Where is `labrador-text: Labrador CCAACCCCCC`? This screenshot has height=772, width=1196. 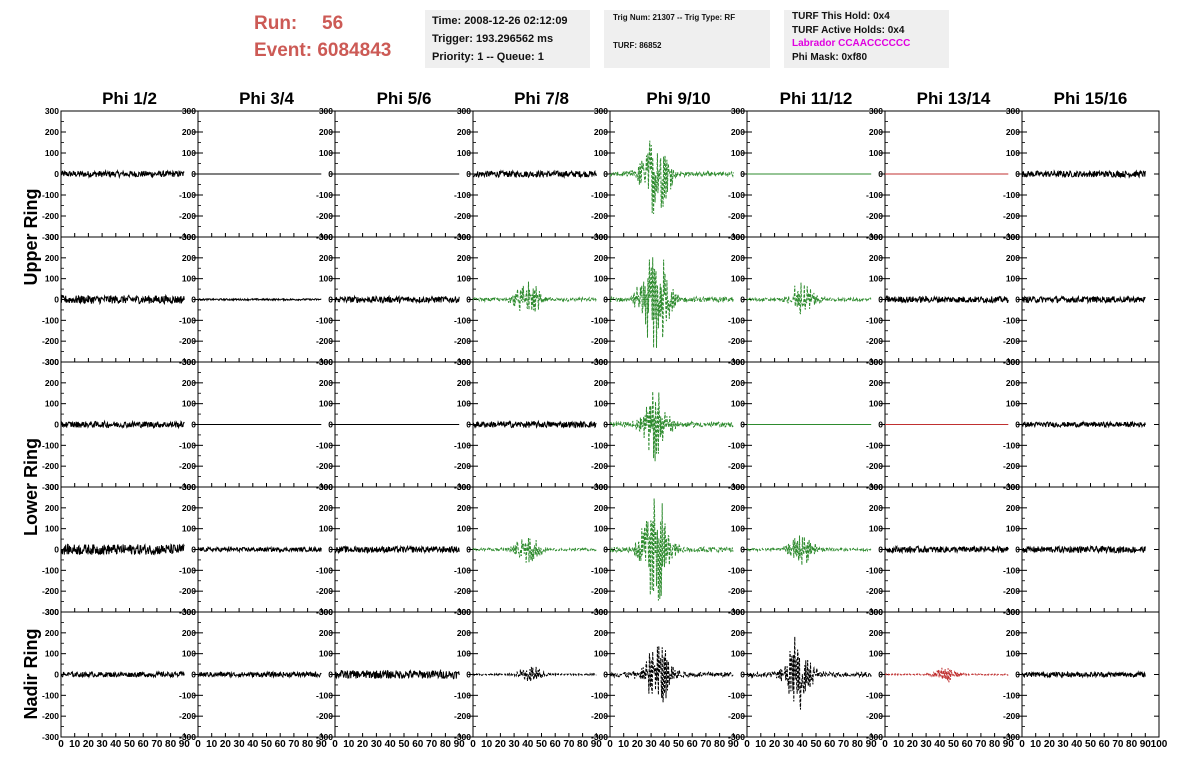
labrador-text: Labrador CCAACCCCCC is located at coordinates (851, 43).